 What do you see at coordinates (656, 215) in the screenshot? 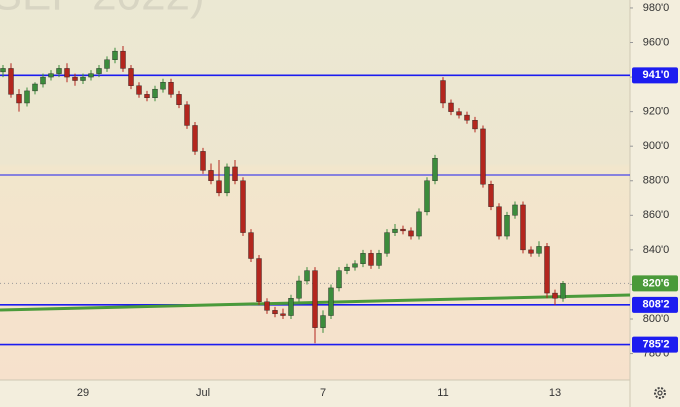
I see `y-tick-label: 860'0` at bounding box center [656, 215].